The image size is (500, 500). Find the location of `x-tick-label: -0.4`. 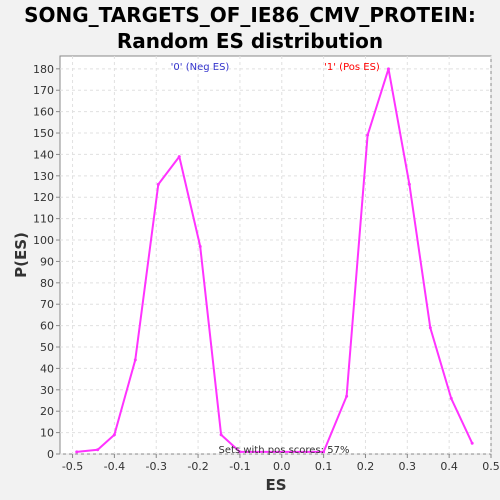

x-tick-label: -0.4 is located at coordinates (114, 466).